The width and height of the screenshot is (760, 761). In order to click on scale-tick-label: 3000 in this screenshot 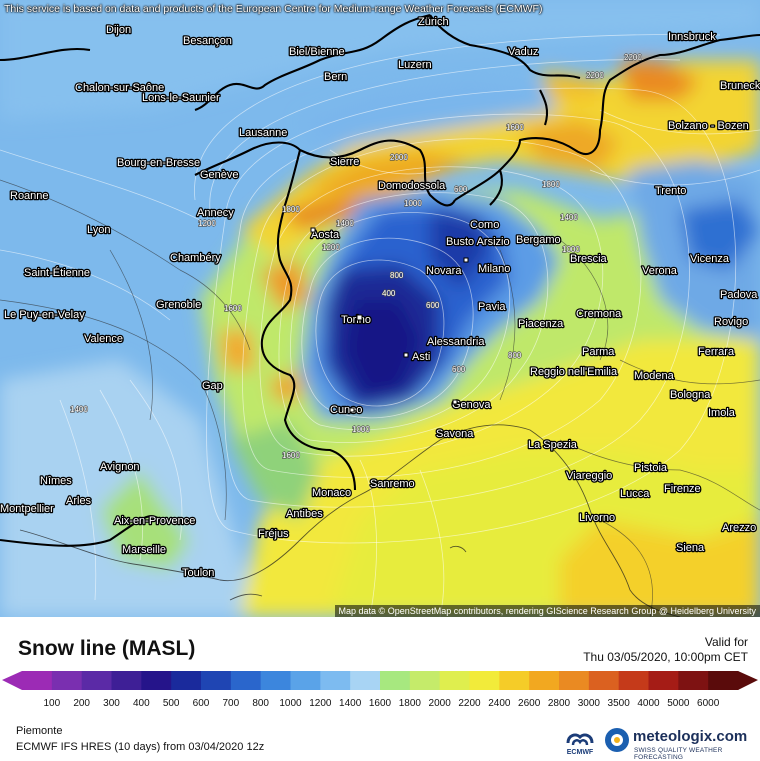, I will do `click(588, 703)`.